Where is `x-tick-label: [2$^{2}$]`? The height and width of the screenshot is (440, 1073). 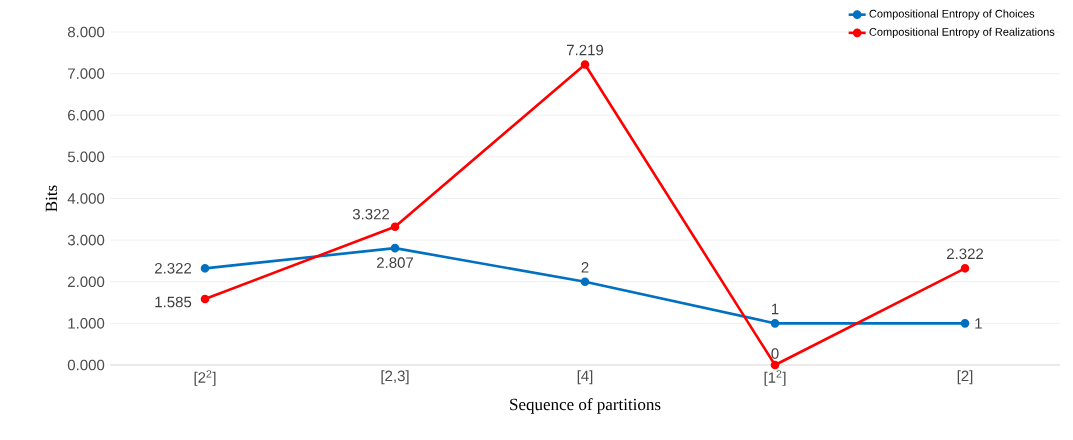
x-tick-label: [2$^{2}$] is located at coordinates (205, 378).